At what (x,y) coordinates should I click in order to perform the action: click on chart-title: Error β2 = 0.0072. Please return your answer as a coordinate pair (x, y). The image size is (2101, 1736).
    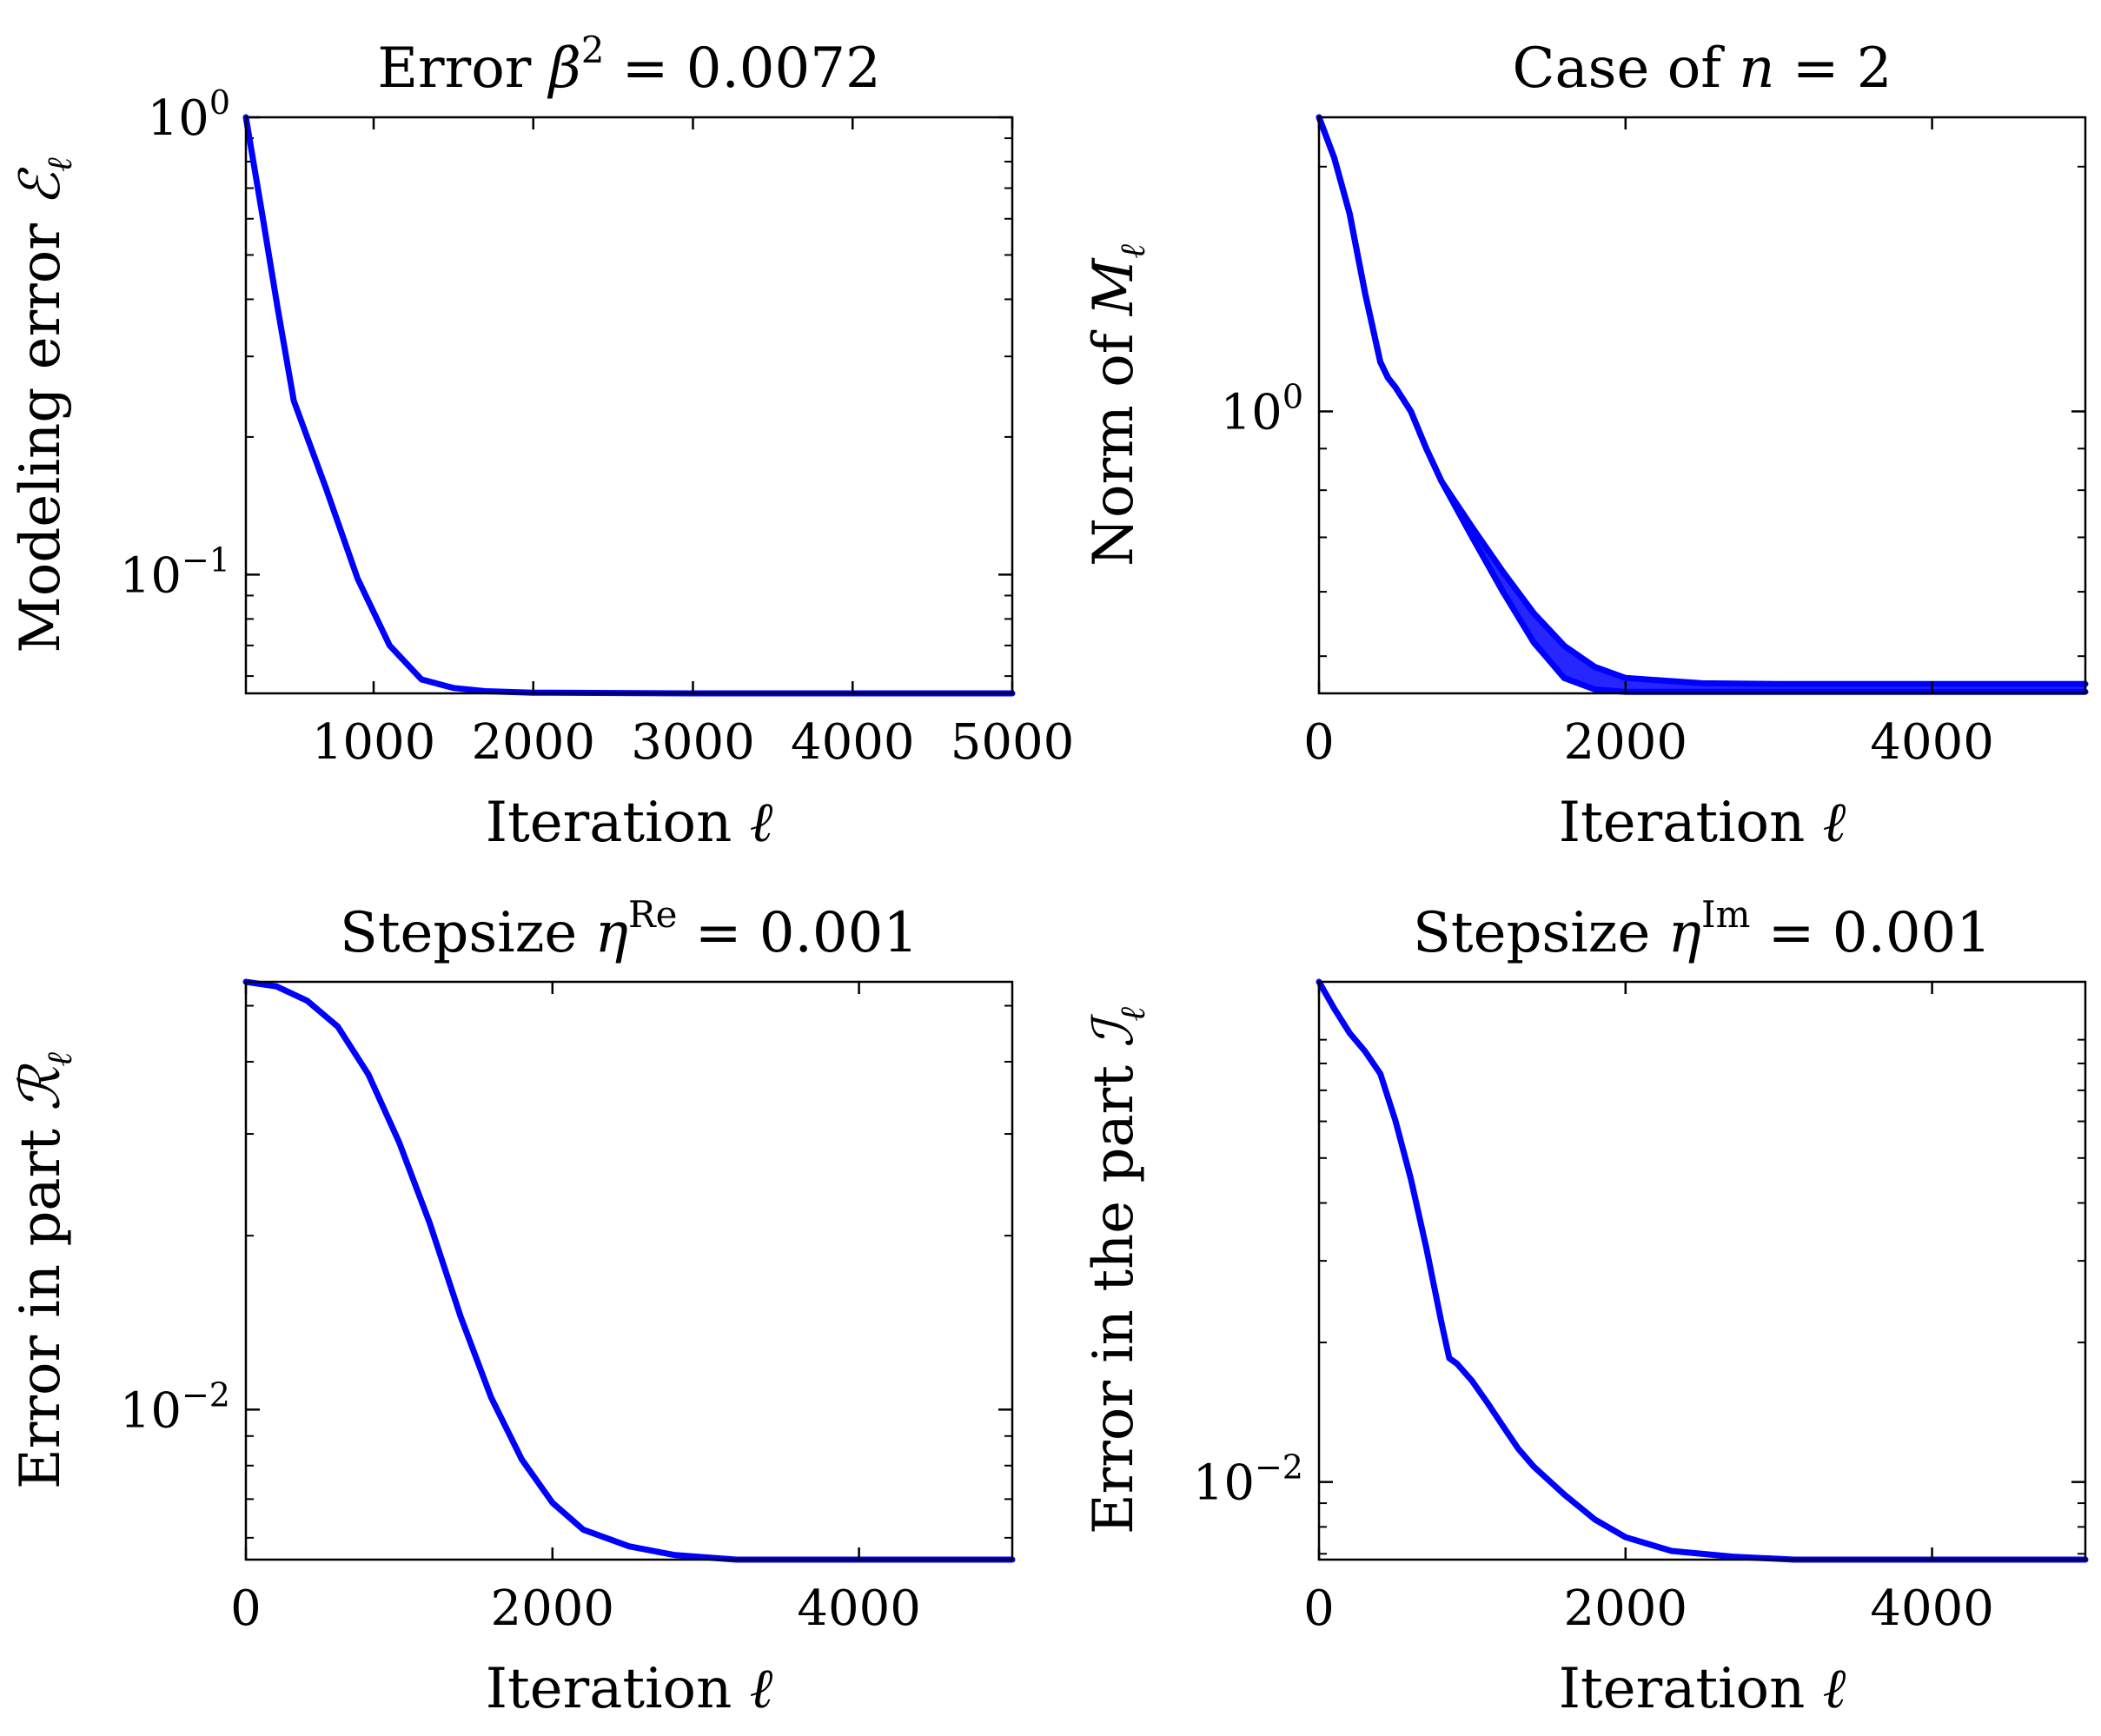
    Looking at the image, I should click on (629, 65).